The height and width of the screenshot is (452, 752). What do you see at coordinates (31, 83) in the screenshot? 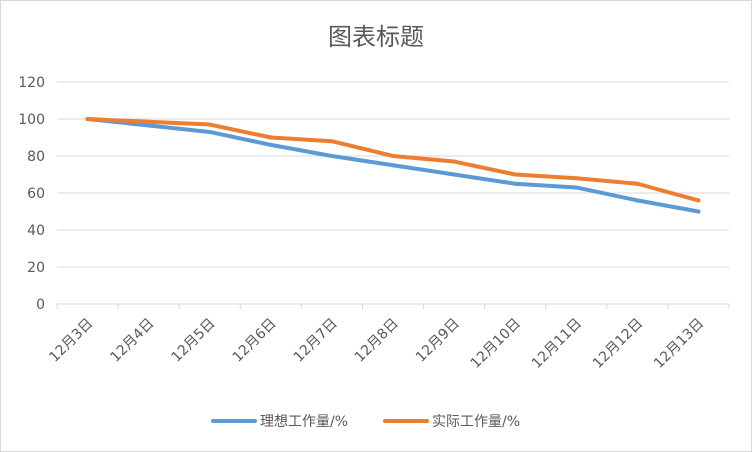
I see `y-tick-label-6: 120` at bounding box center [31, 83].